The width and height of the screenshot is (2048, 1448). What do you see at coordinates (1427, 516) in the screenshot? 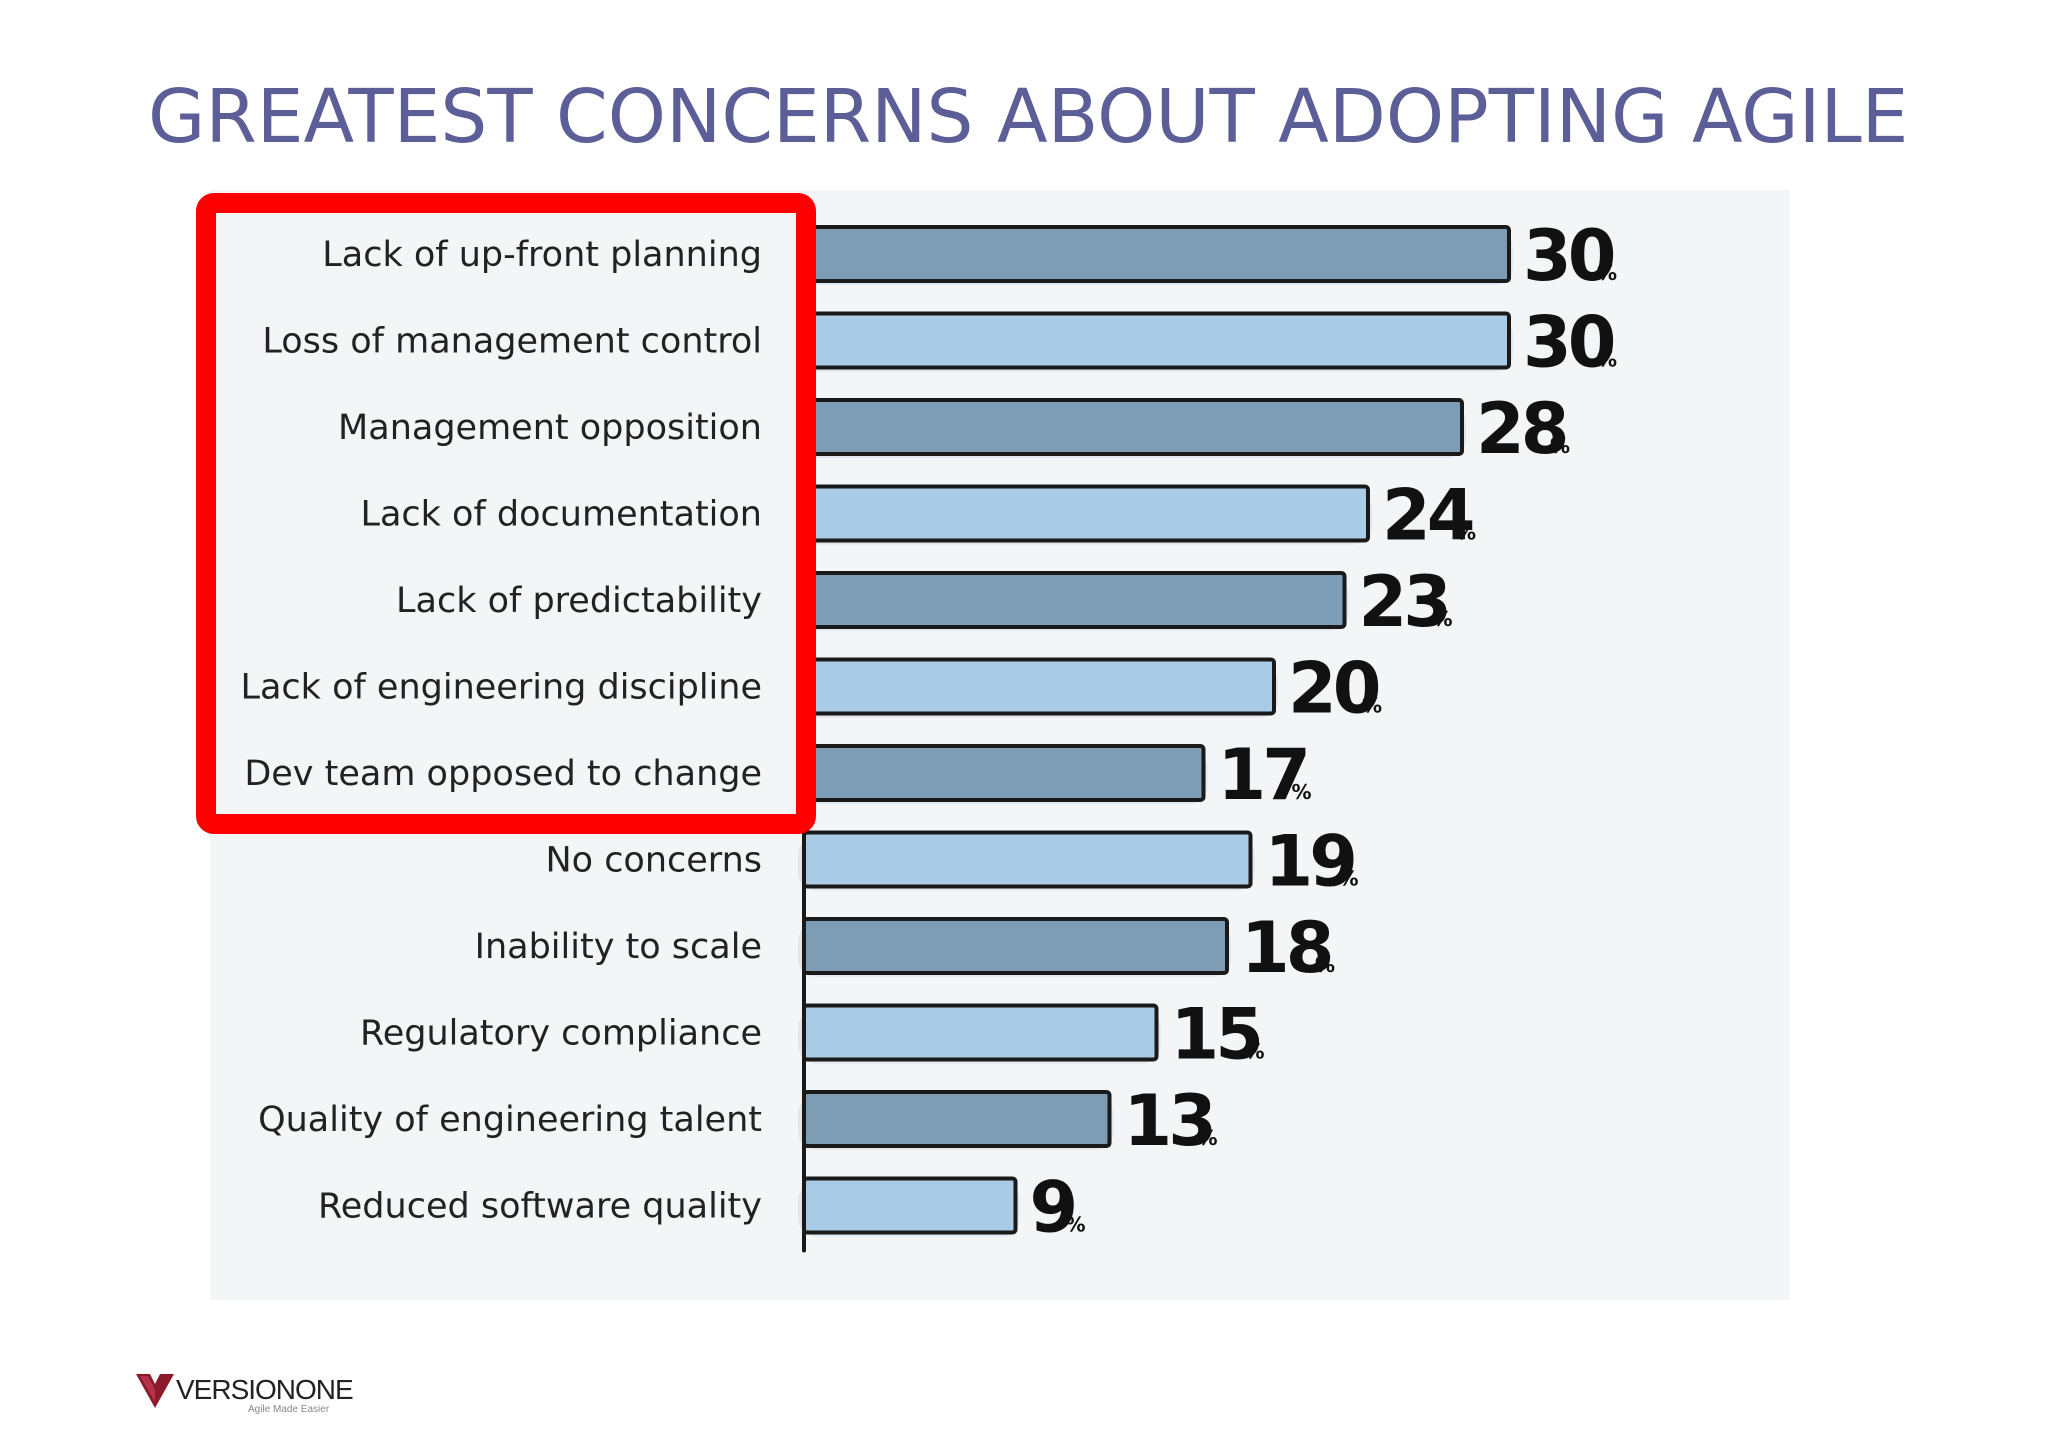
I see `value-label: 24` at bounding box center [1427, 516].